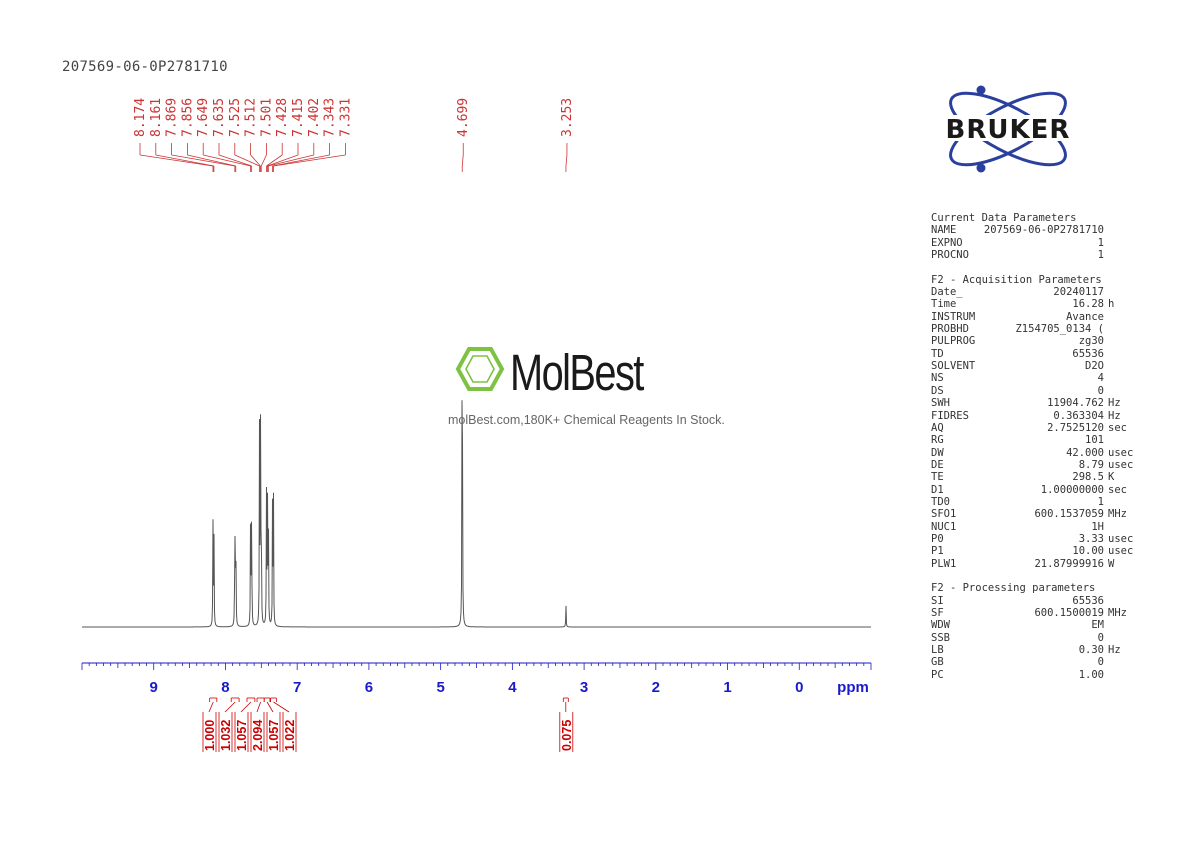  What do you see at coordinates (953, 341) in the screenshot?
I see `param-key: PULPROG` at bounding box center [953, 341].